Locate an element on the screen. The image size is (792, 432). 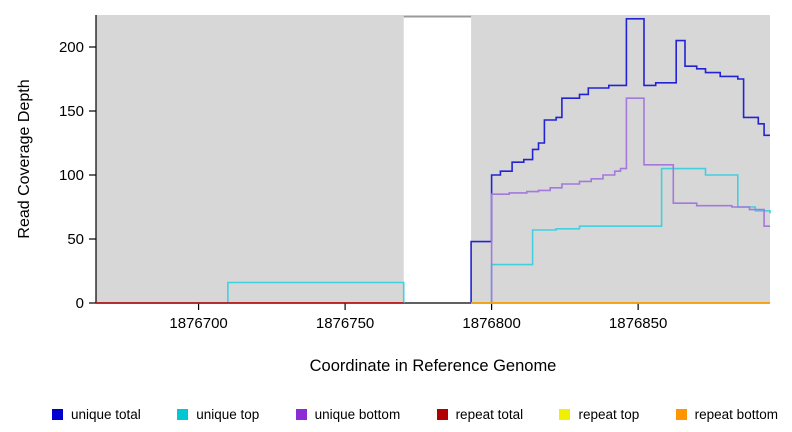
legend-item-repeat-total: repeat total is located at coordinates (480, 414).